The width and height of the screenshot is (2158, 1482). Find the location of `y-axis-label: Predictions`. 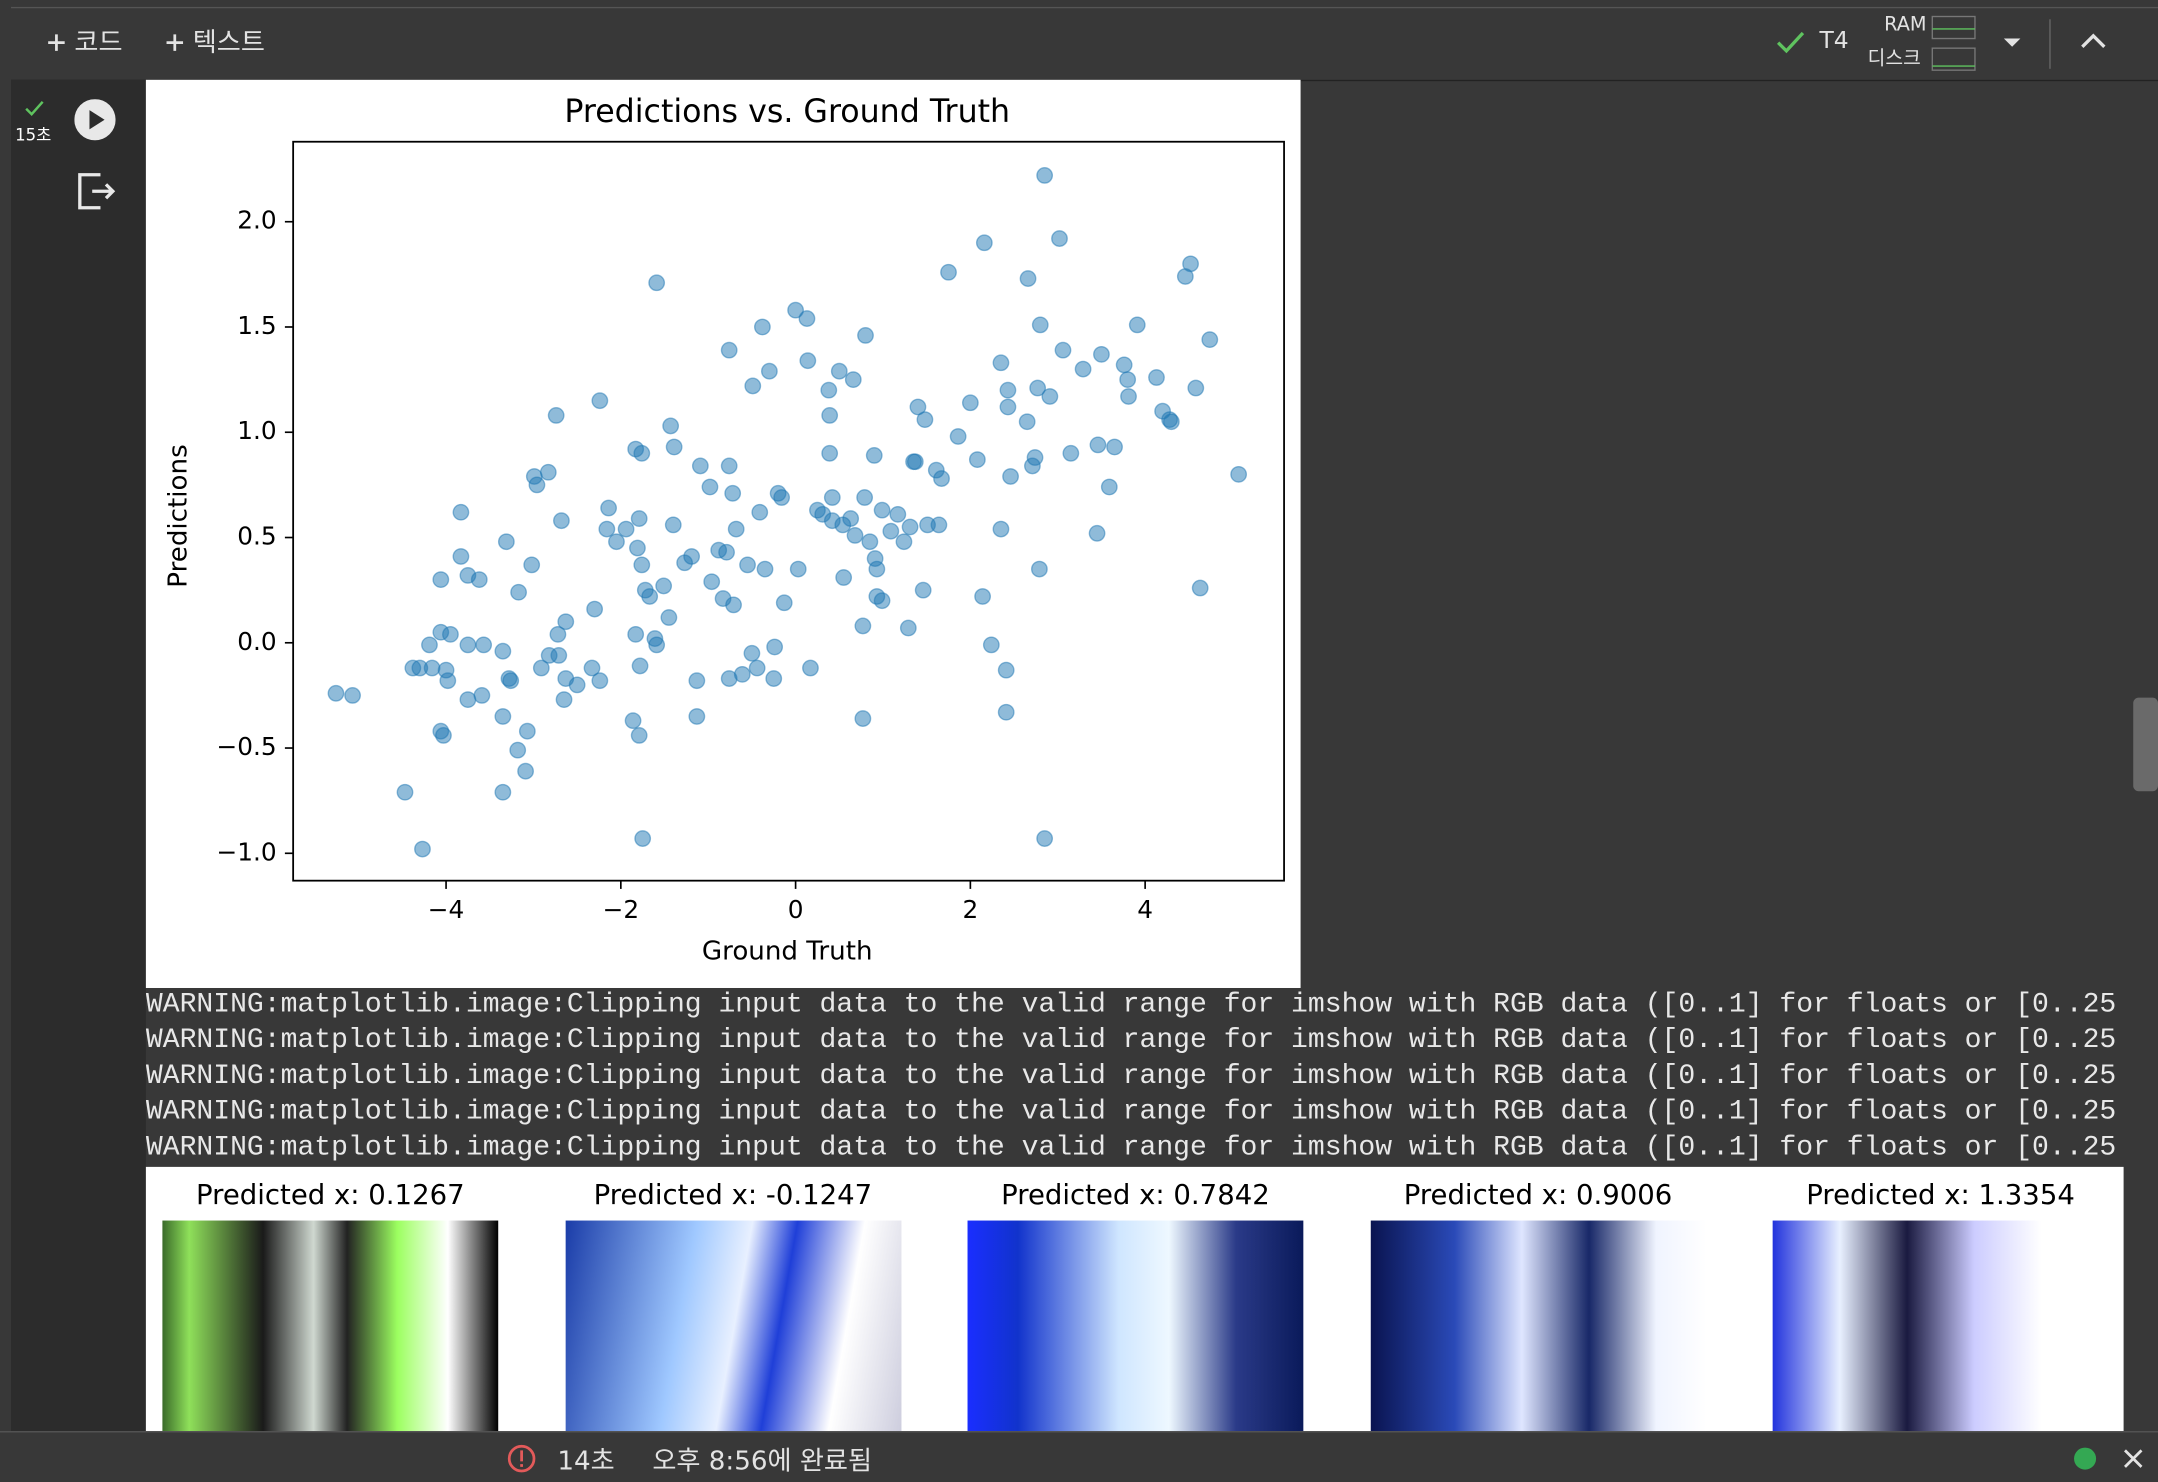

y-axis-label: Predictions is located at coordinates (178, 515).